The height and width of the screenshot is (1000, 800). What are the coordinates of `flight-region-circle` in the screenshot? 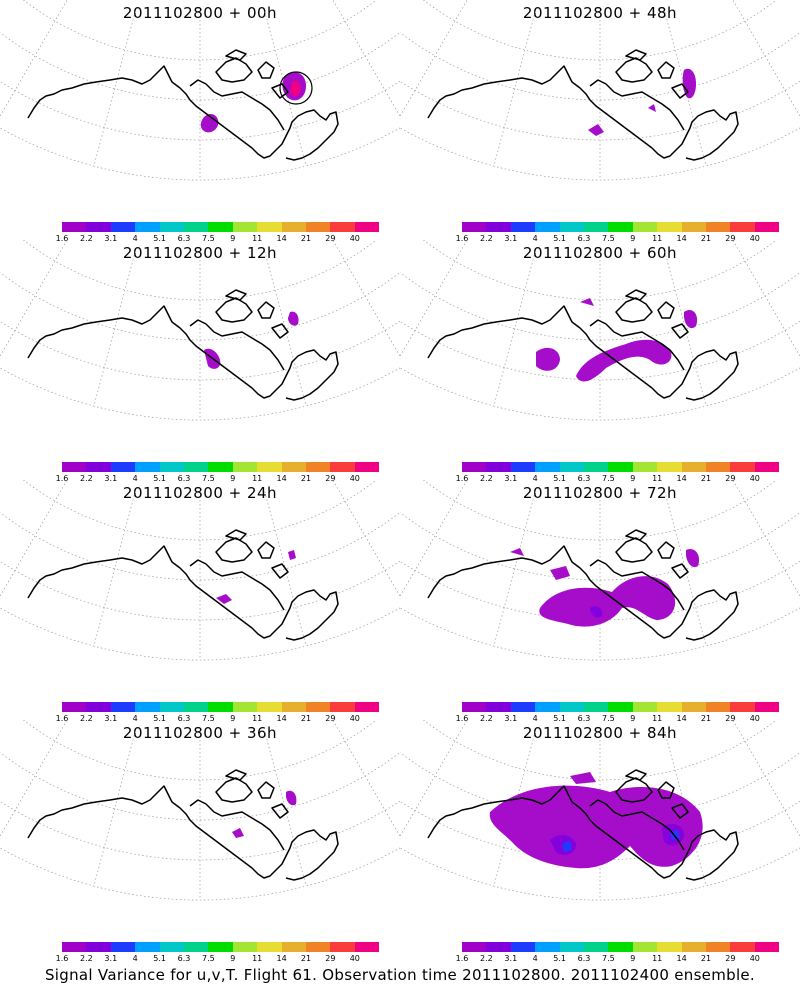 It's located at (296, 88).